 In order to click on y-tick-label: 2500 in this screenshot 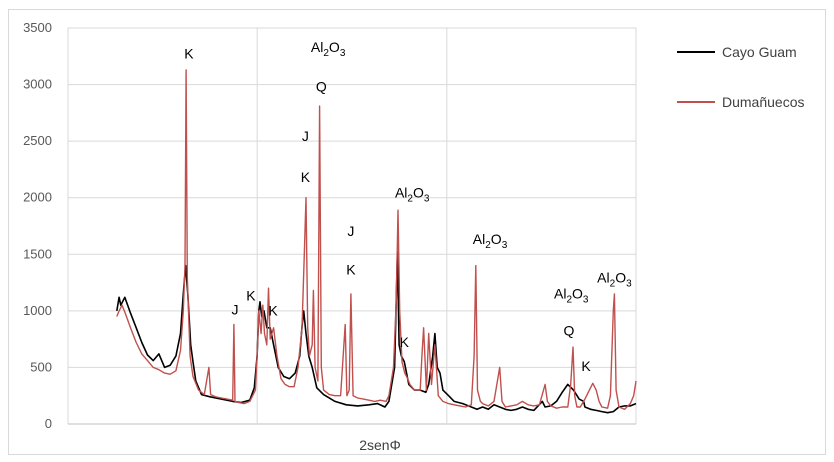, I will do `click(37, 140)`.